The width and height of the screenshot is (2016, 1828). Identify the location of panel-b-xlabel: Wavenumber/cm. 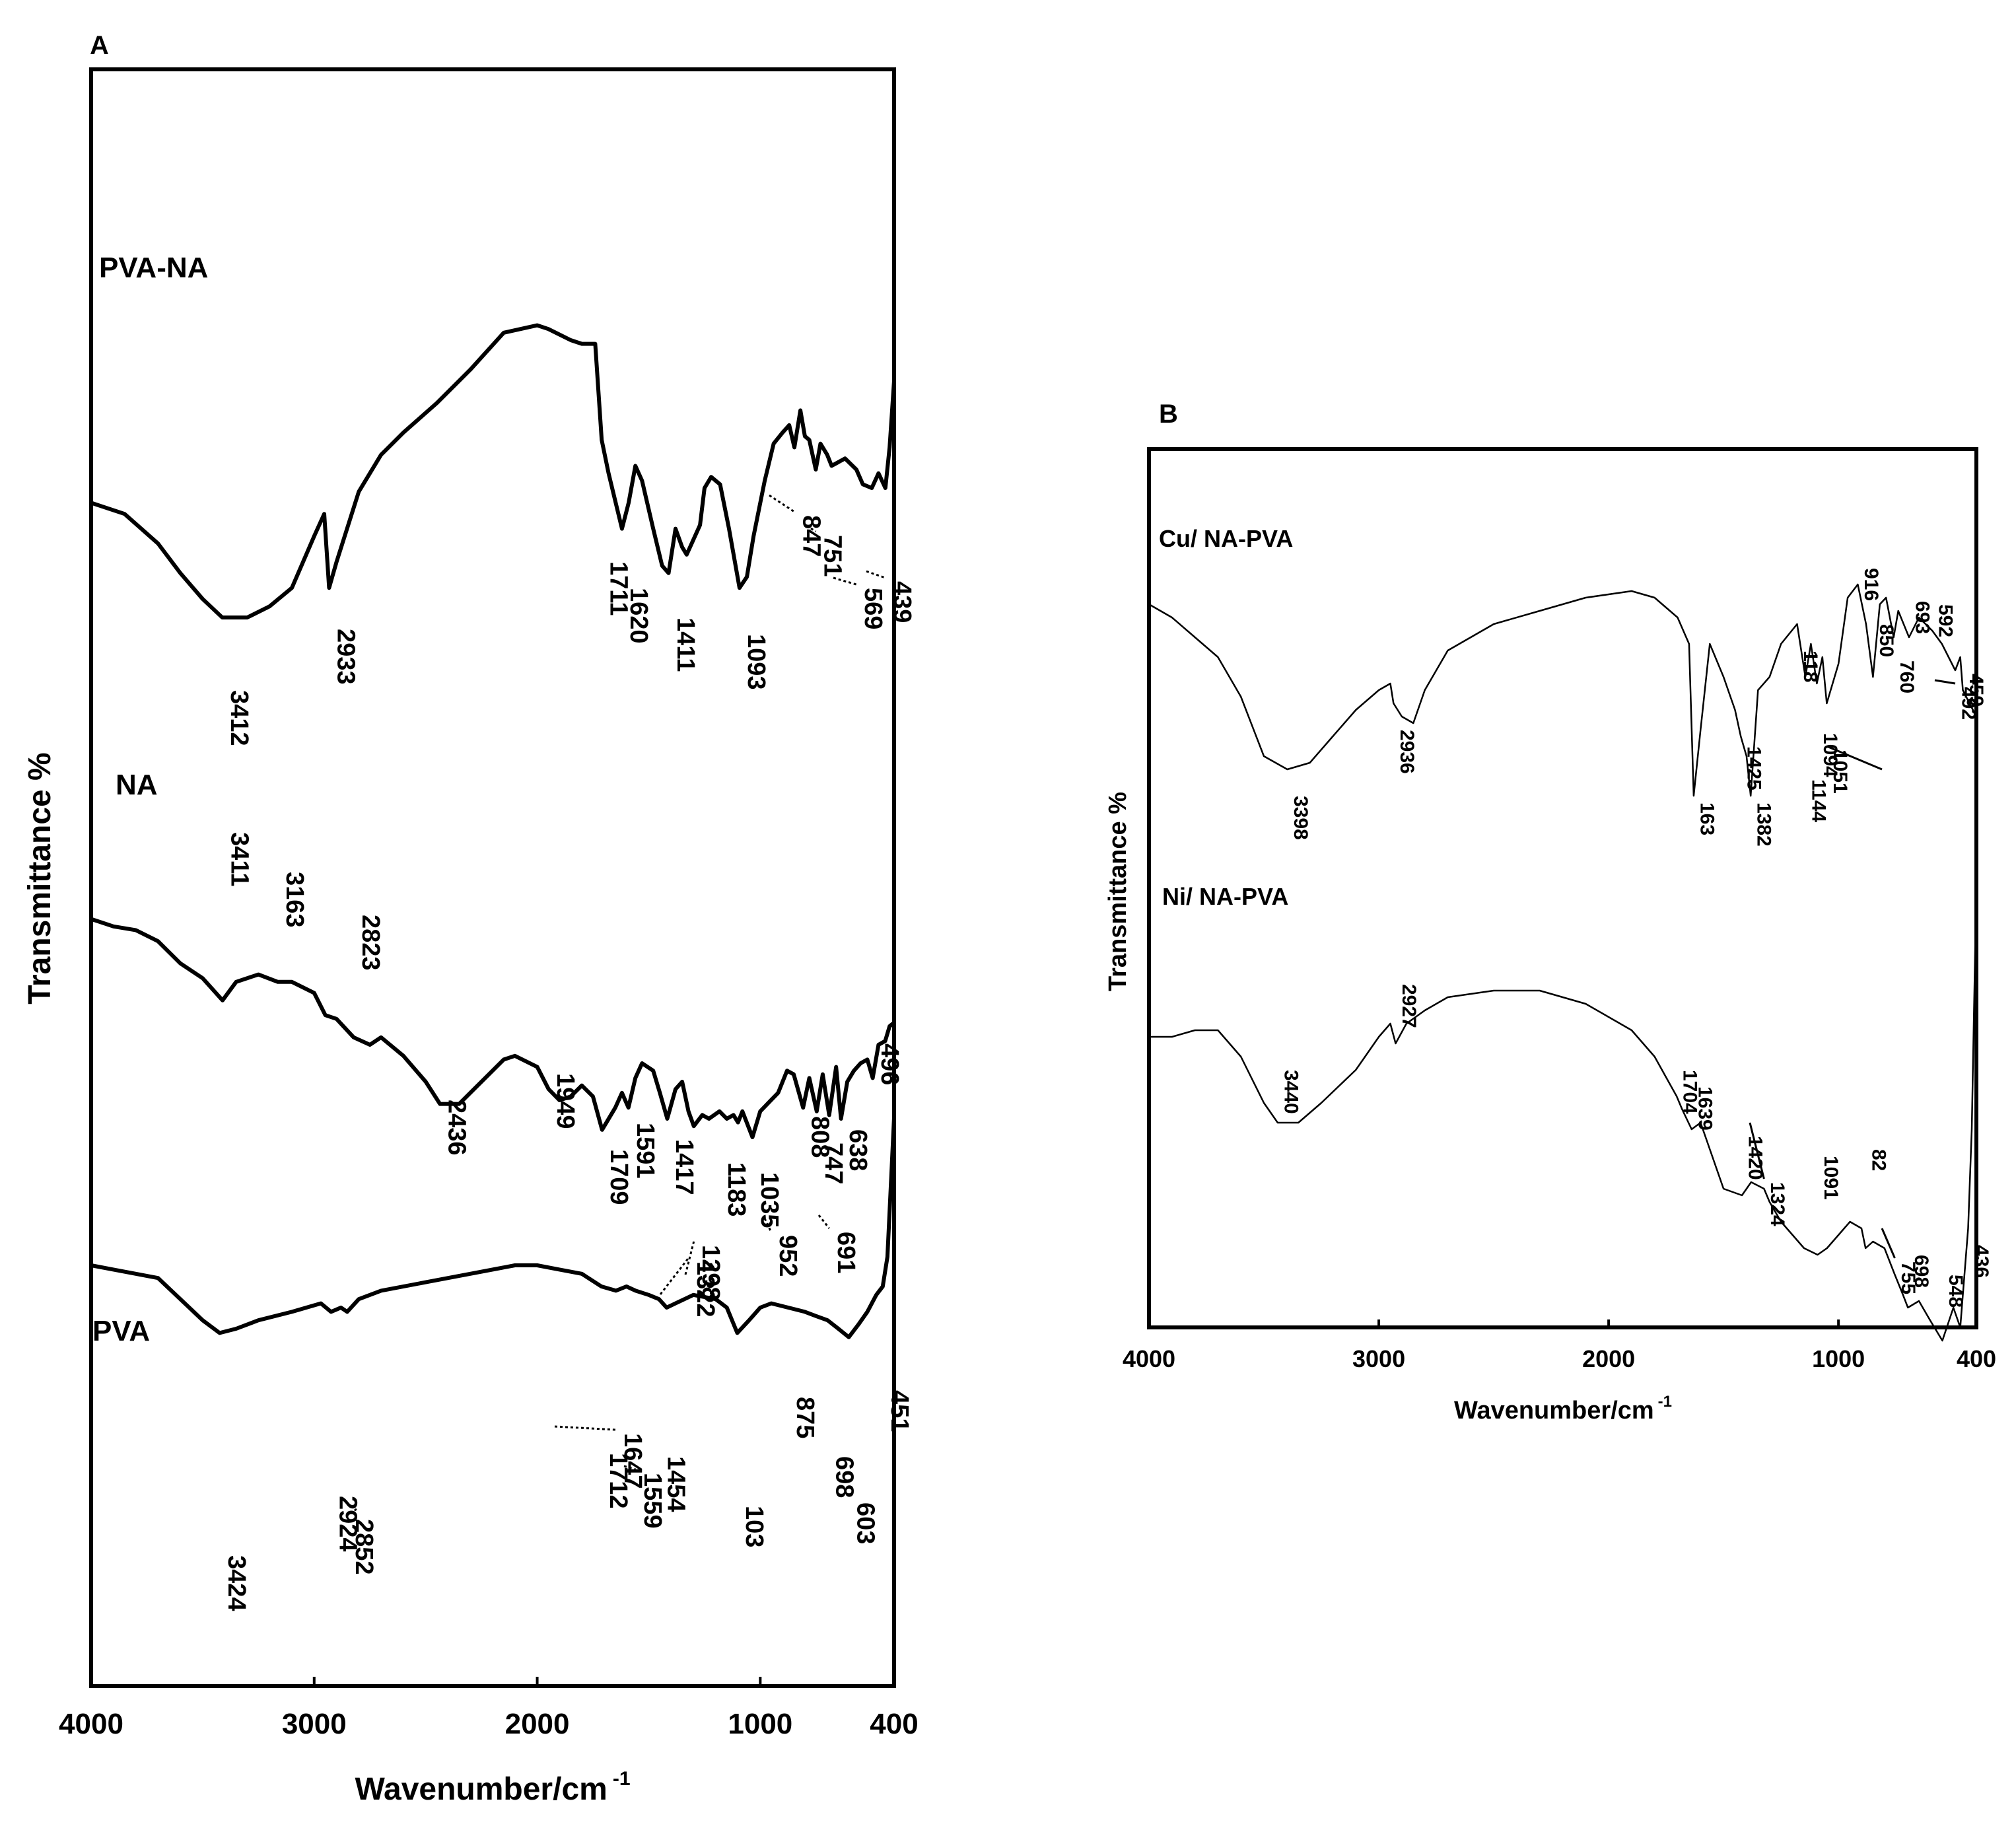
(1554, 1410).